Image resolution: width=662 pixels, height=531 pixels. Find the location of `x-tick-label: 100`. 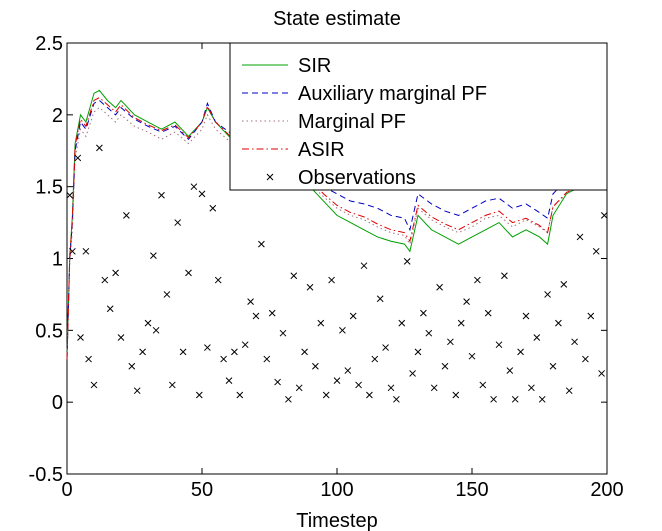

x-tick-label: 100 is located at coordinates (336, 490).